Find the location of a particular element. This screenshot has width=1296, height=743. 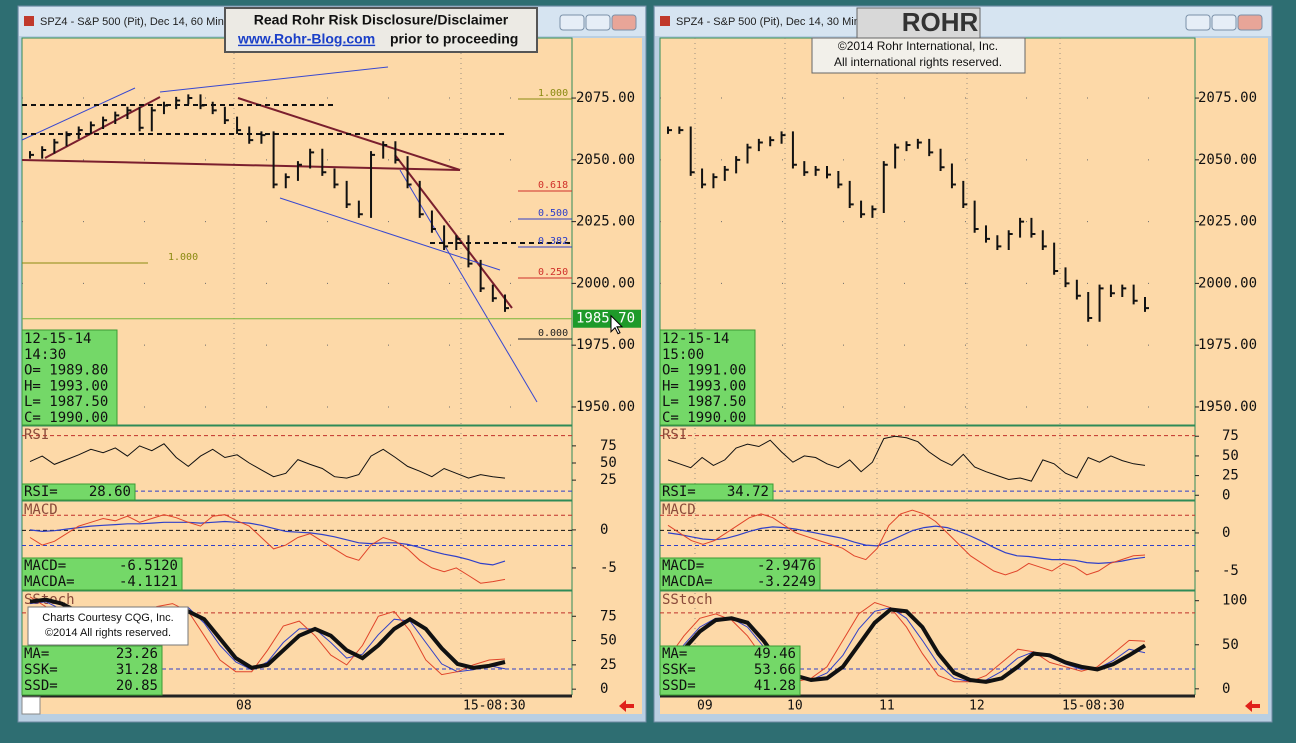

info-line: O= 1991.00 is located at coordinates (704, 371).